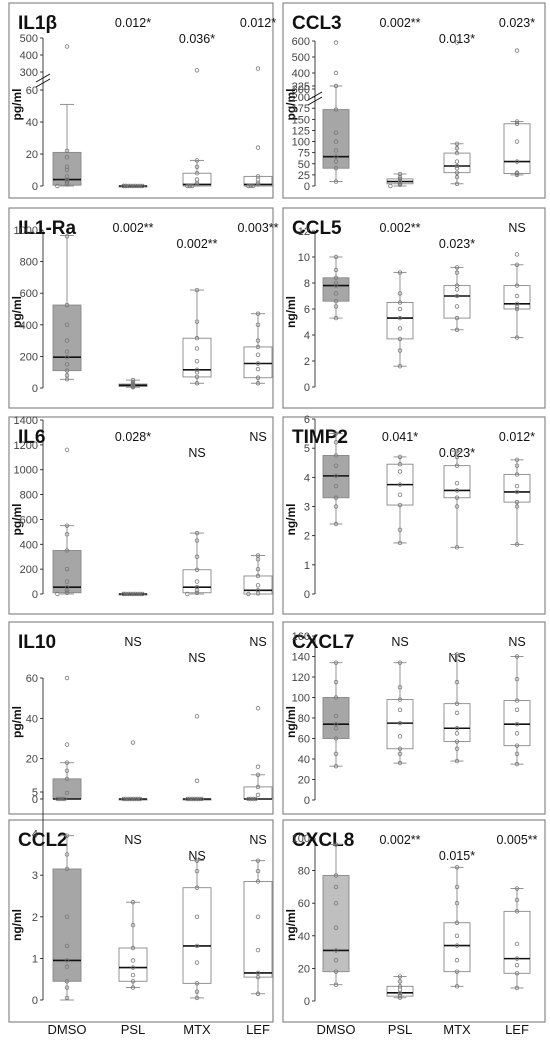  I want to click on panel-title: CXCL7, so click(323, 642).